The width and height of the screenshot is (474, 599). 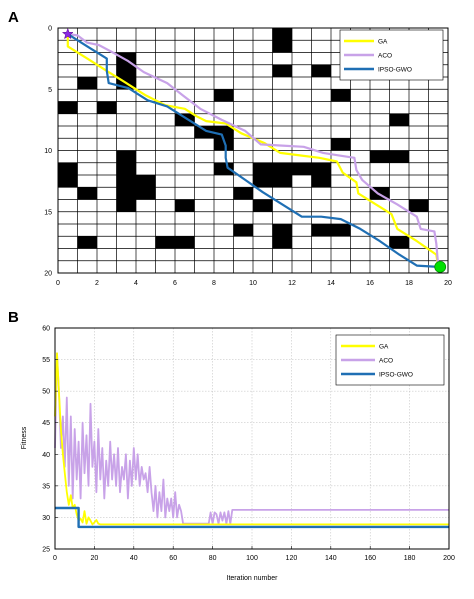 What do you see at coordinates (253, 578) in the screenshot?
I see `x-axis-label: Iteration number` at bounding box center [253, 578].